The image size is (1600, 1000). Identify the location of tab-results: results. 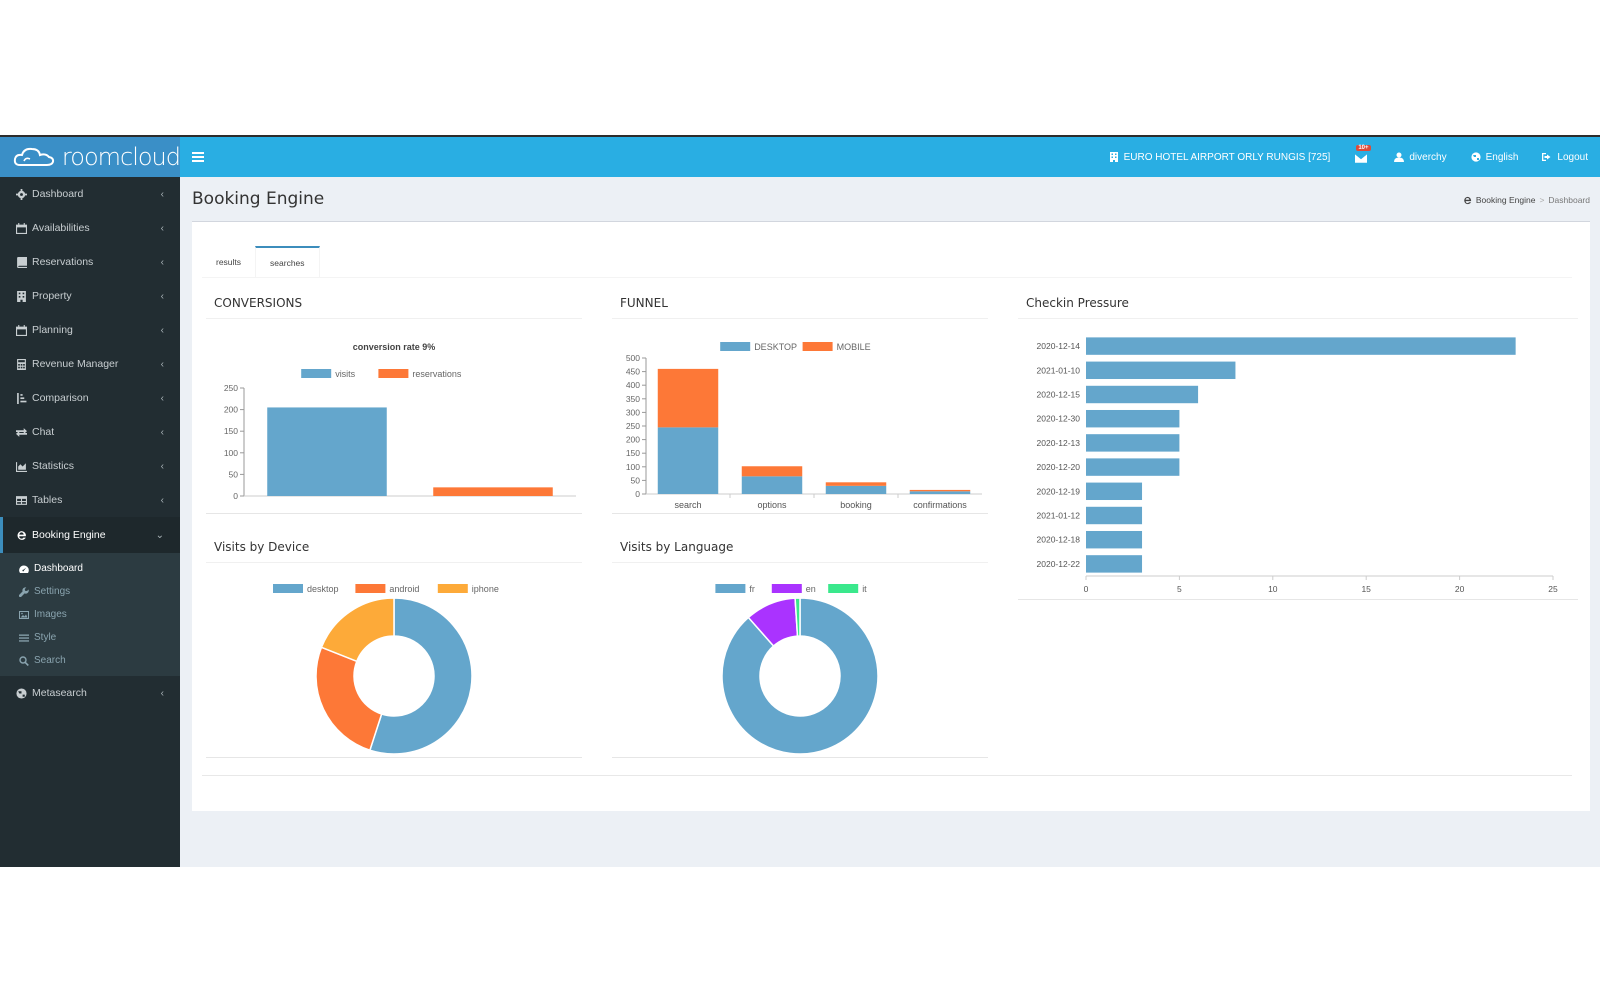
(229, 261).